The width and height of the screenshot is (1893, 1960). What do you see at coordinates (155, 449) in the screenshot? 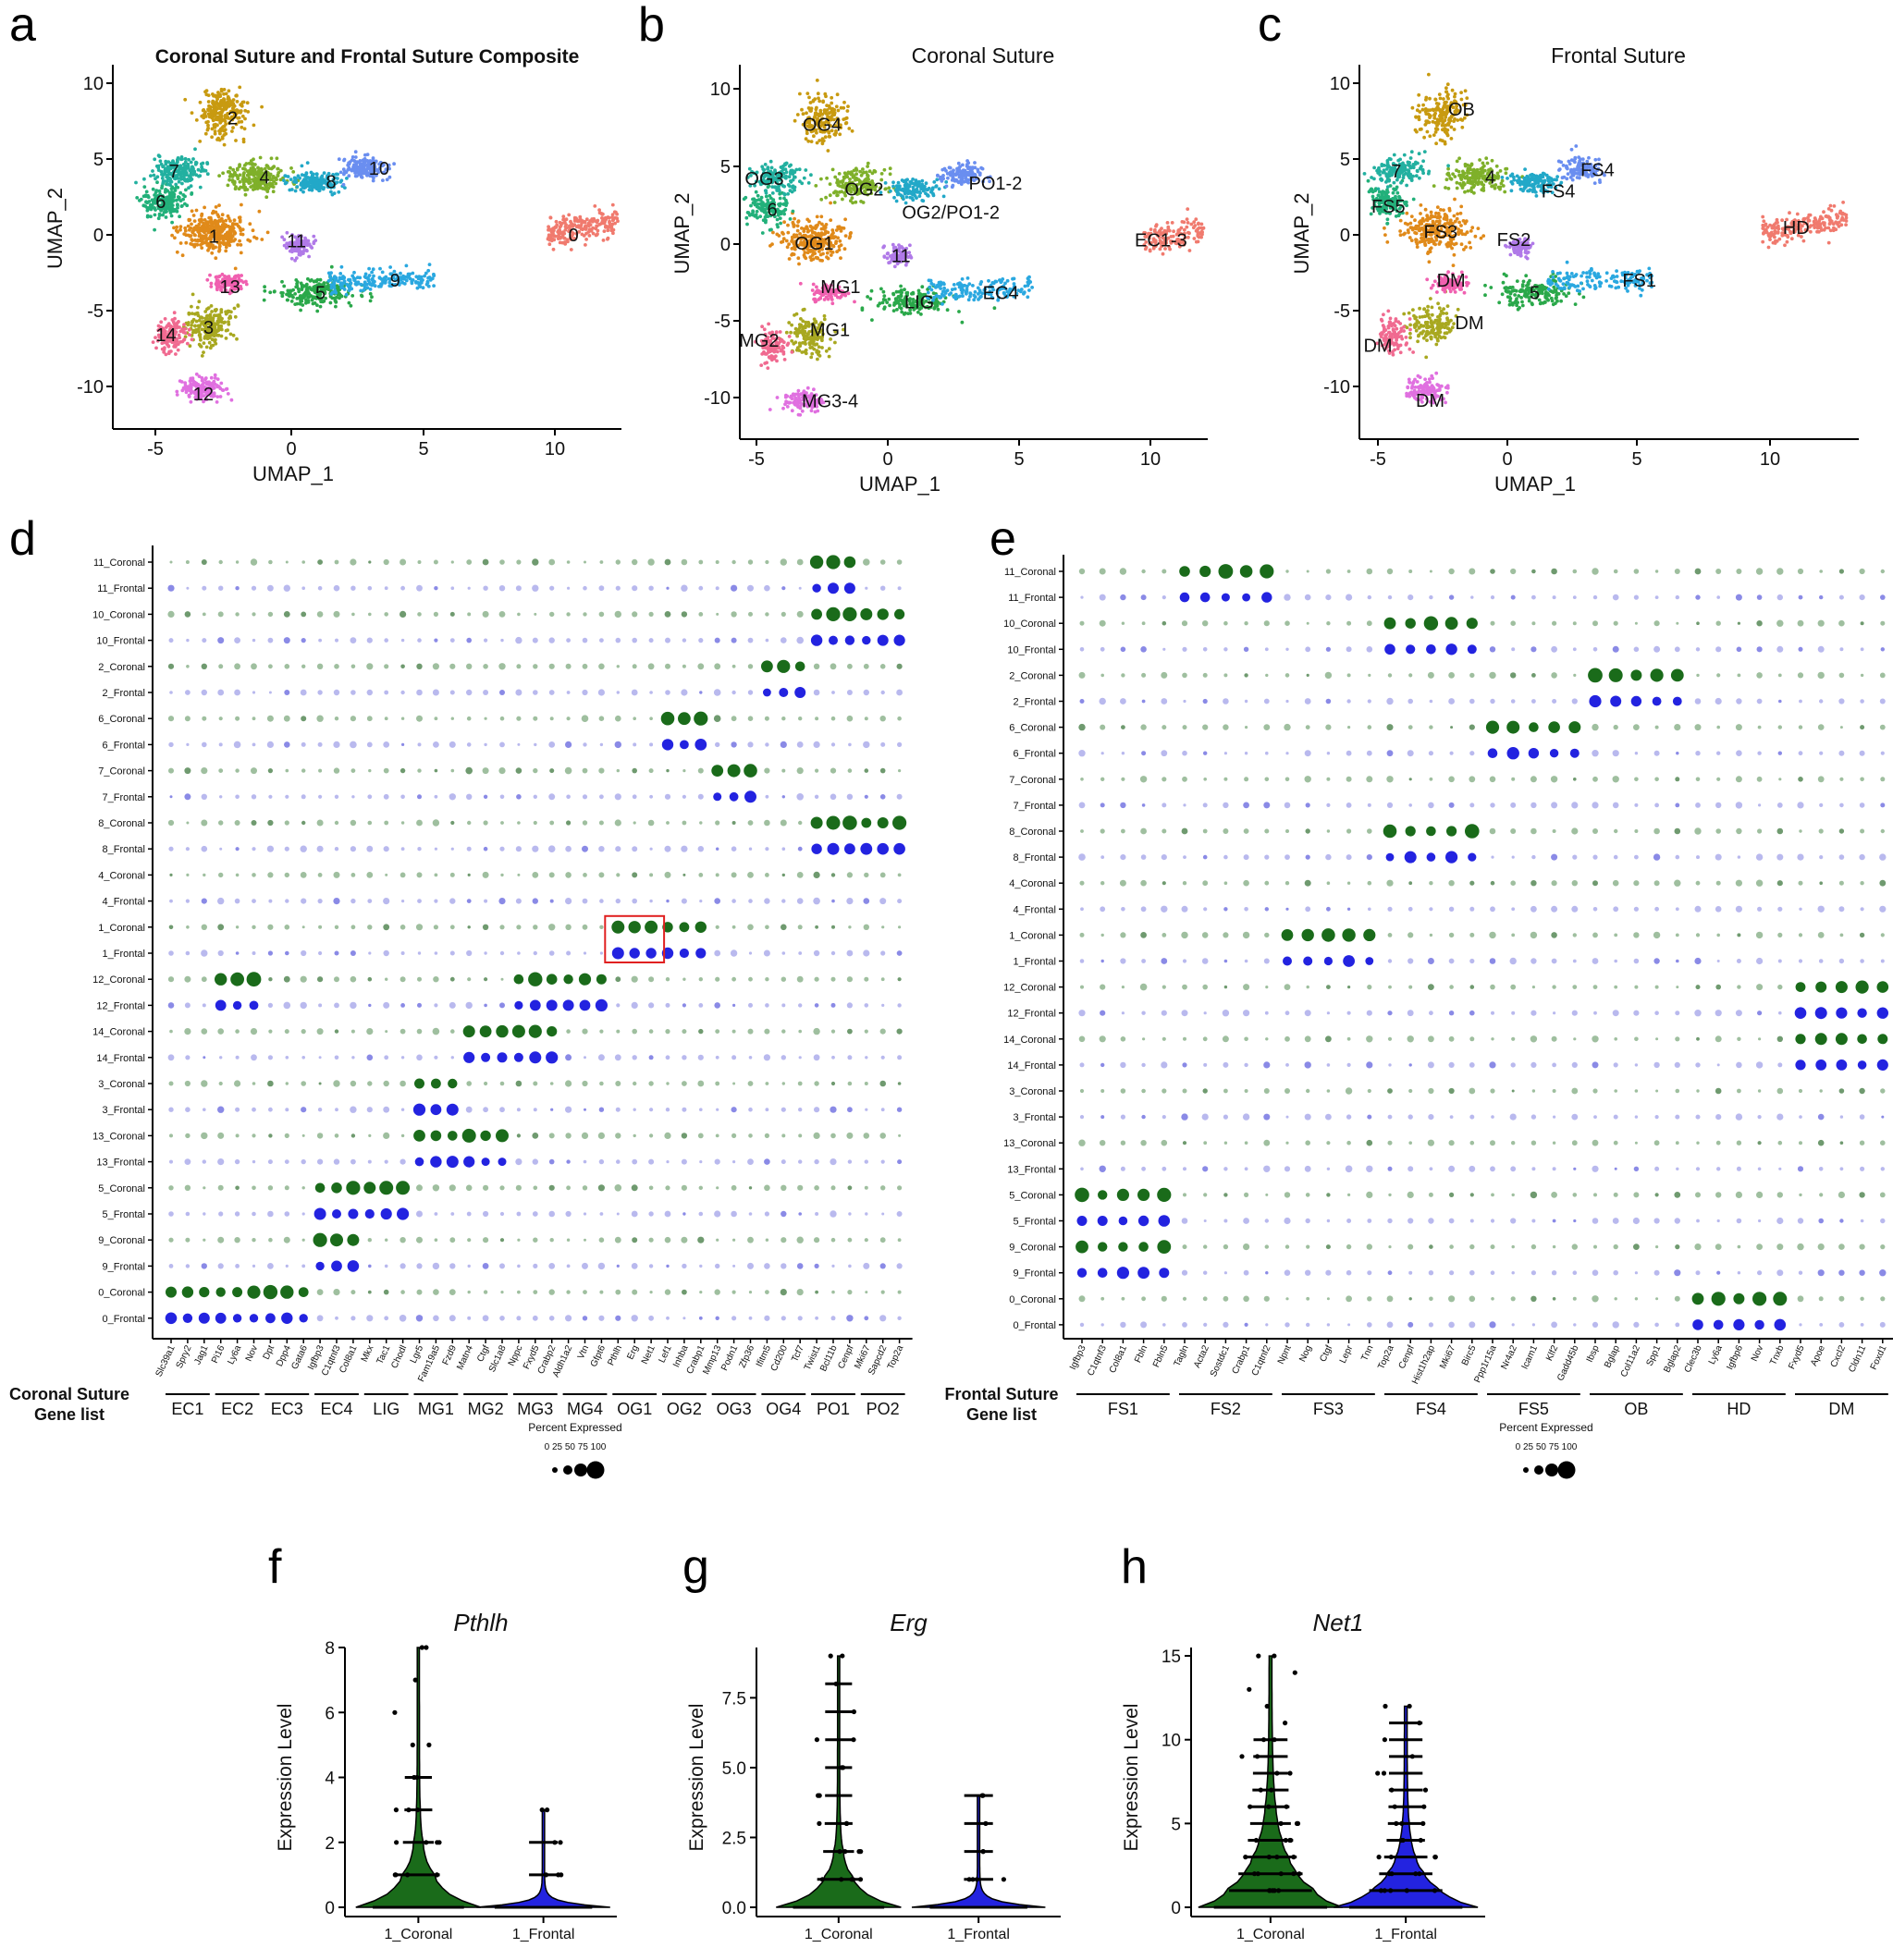
I see `x-tick-label: -5` at bounding box center [155, 449].